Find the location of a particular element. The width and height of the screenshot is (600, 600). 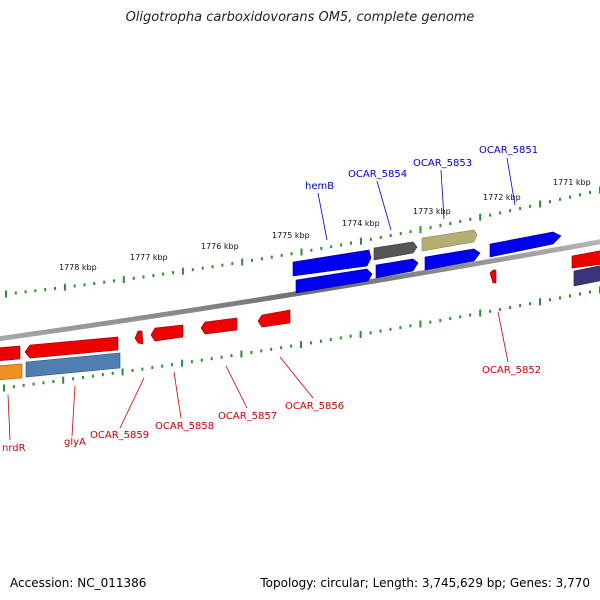

kbp-label-1776: 1776 kbp is located at coordinates (220, 246).